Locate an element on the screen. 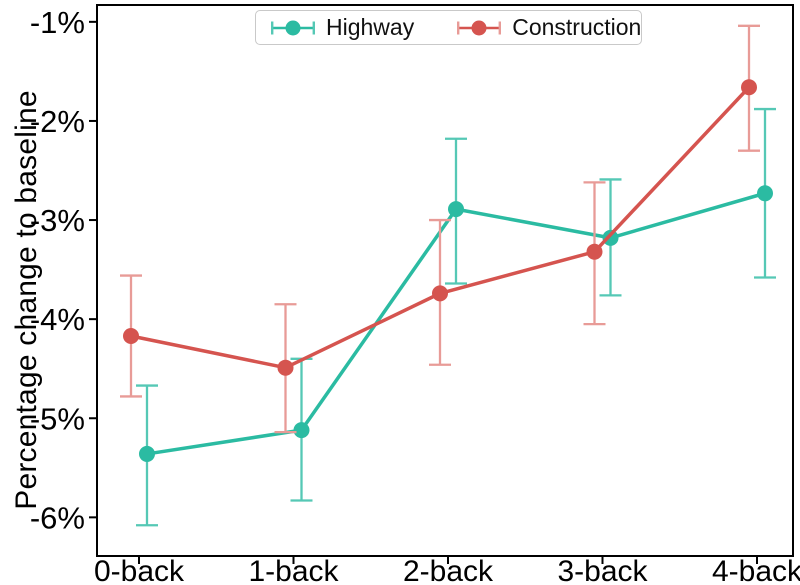 The width and height of the screenshot is (800, 585). legend-item-construction: Construction is located at coordinates (548, 27).